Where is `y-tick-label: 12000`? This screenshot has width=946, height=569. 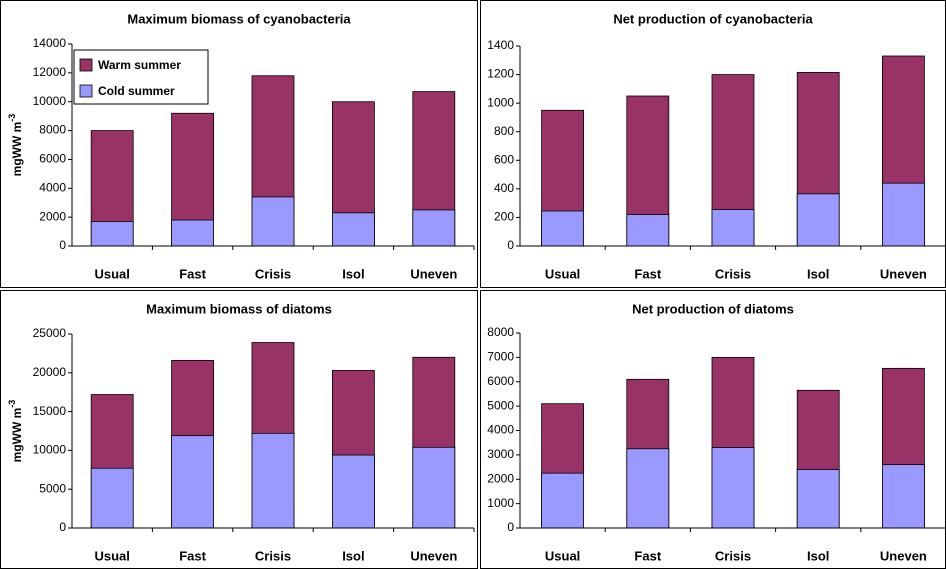 y-tick-label: 12000 is located at coordinates (50, 72).